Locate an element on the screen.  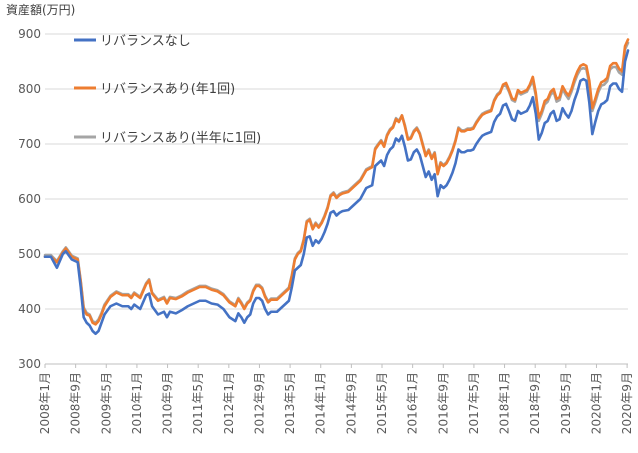
y-tick-labels: 300 400 500 600 700 800 900 is located at coordinates (29, 199).